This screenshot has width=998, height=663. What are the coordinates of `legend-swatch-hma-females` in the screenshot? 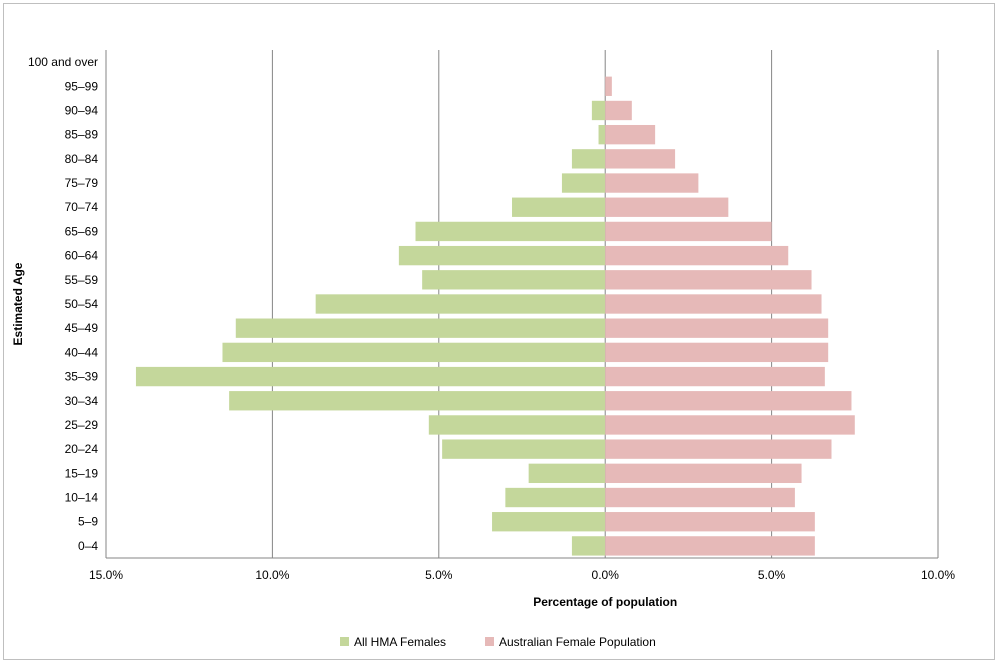 It's located at (344, 641).